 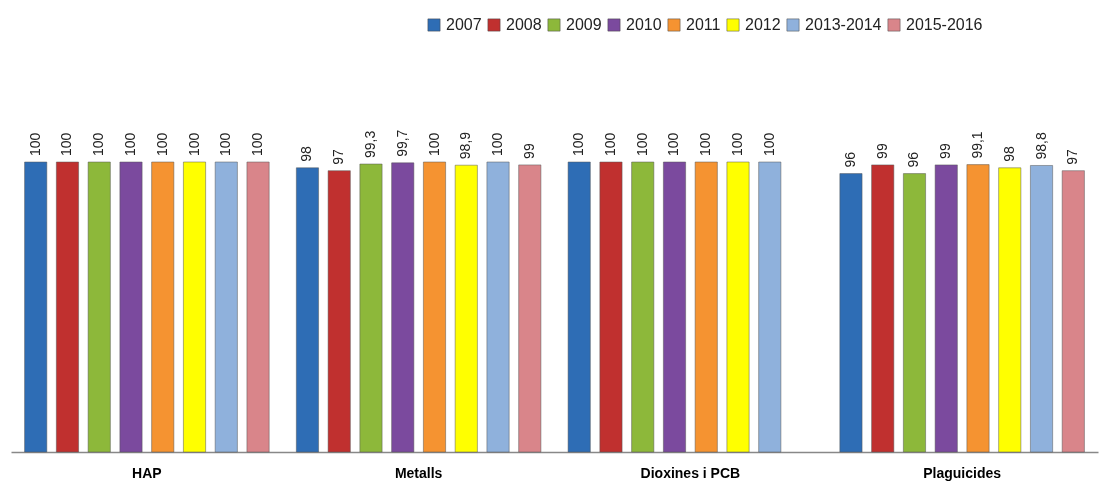 What do you see at coordinates (147, 472) in the screenshot?
I see `x-tick-label: HAP` at bounding box center [147, 472].